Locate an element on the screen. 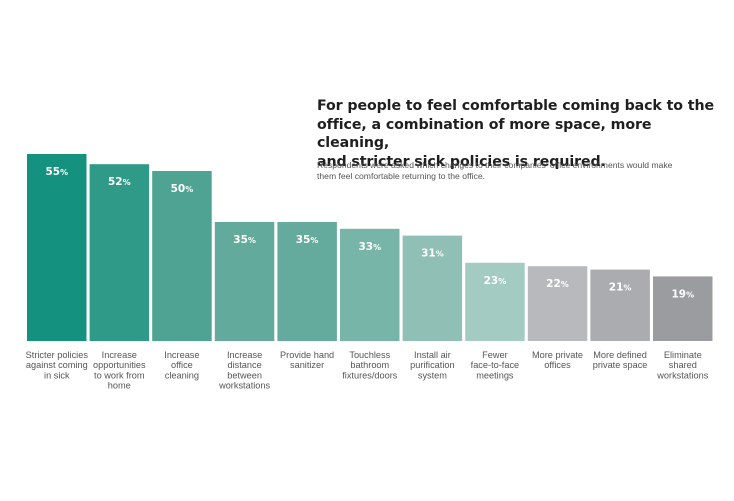 This screenshot has height=501, width=734. value-label: 31% is located at coordinates (432, 254).